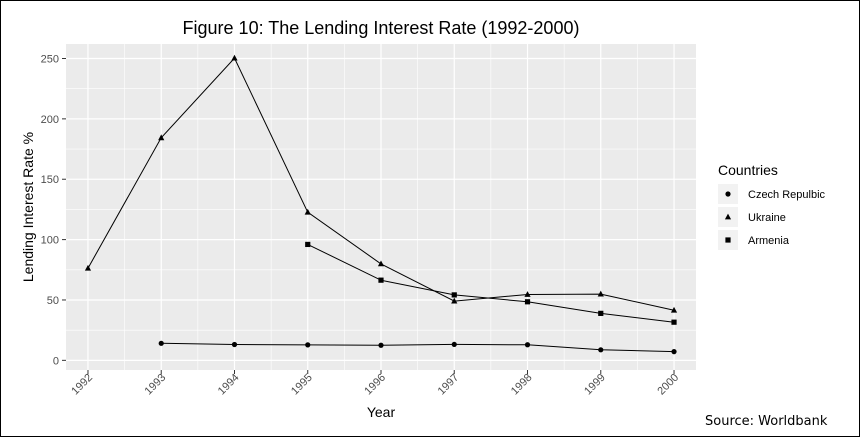 The width and height of the screenshot is (860, 437). Describe the element at coordinates (82, 385) in the screenshot. I see `x-tick-label: 1992` at that location.